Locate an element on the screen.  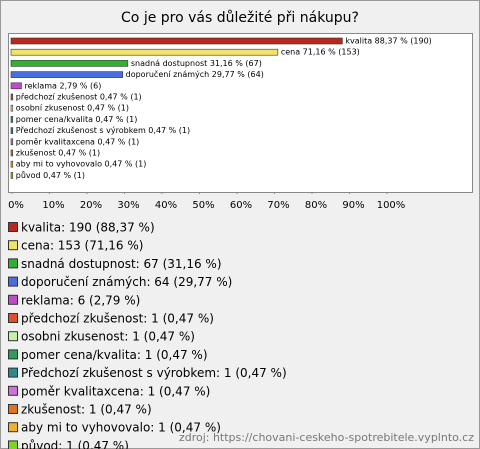
legend-label: osobni zkusenost: 1 (0,47 %) is located at coordinates (108, 337).